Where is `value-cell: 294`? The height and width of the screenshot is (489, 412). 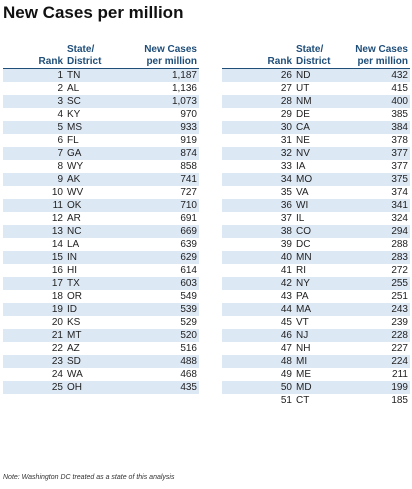 value-cell: 294 is located at coordinates (399, 231).